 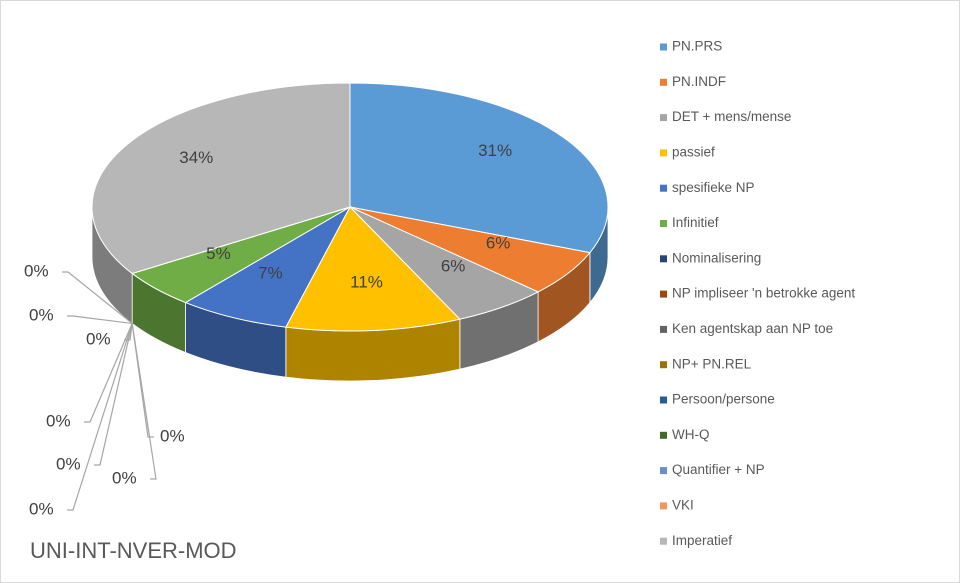 I want to click on legend-label: VKI, so click(x=683, y=504).